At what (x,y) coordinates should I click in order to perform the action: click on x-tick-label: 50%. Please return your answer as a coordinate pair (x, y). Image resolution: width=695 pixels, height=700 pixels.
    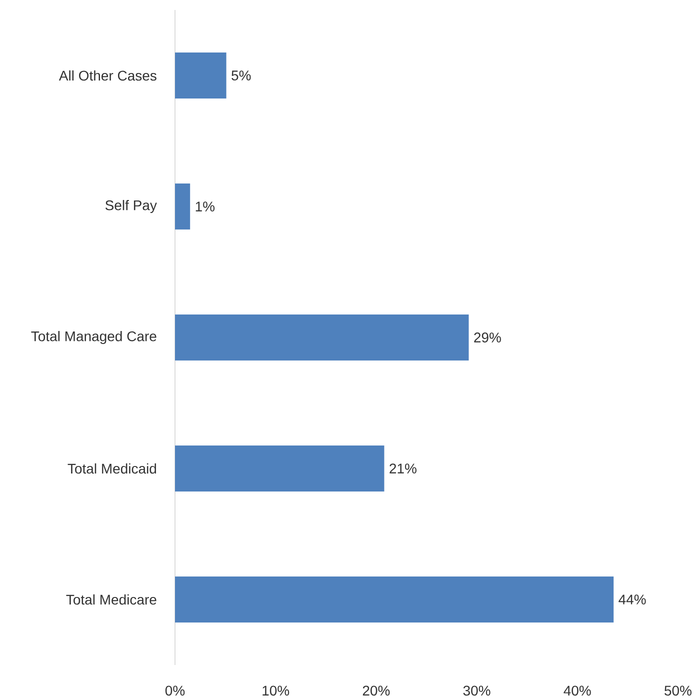
    Looking at the image, I should click on (678, 691).